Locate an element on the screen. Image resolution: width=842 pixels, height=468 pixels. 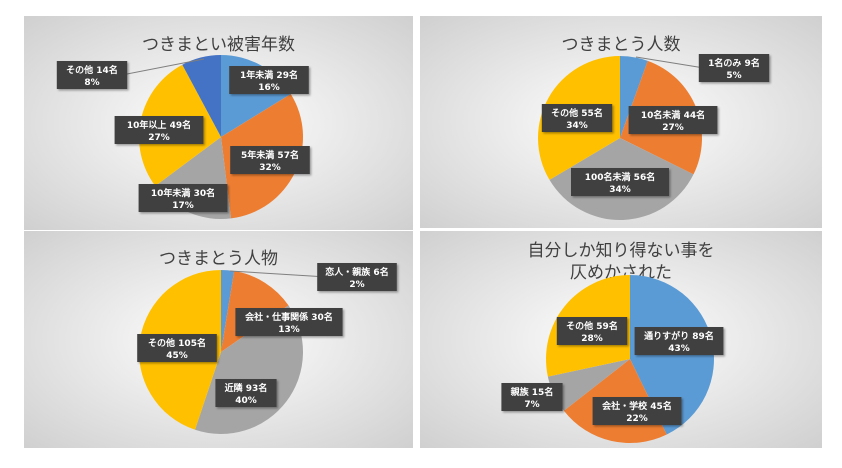
data-label-name: その他 55名 is located at coordinates (577, 113).